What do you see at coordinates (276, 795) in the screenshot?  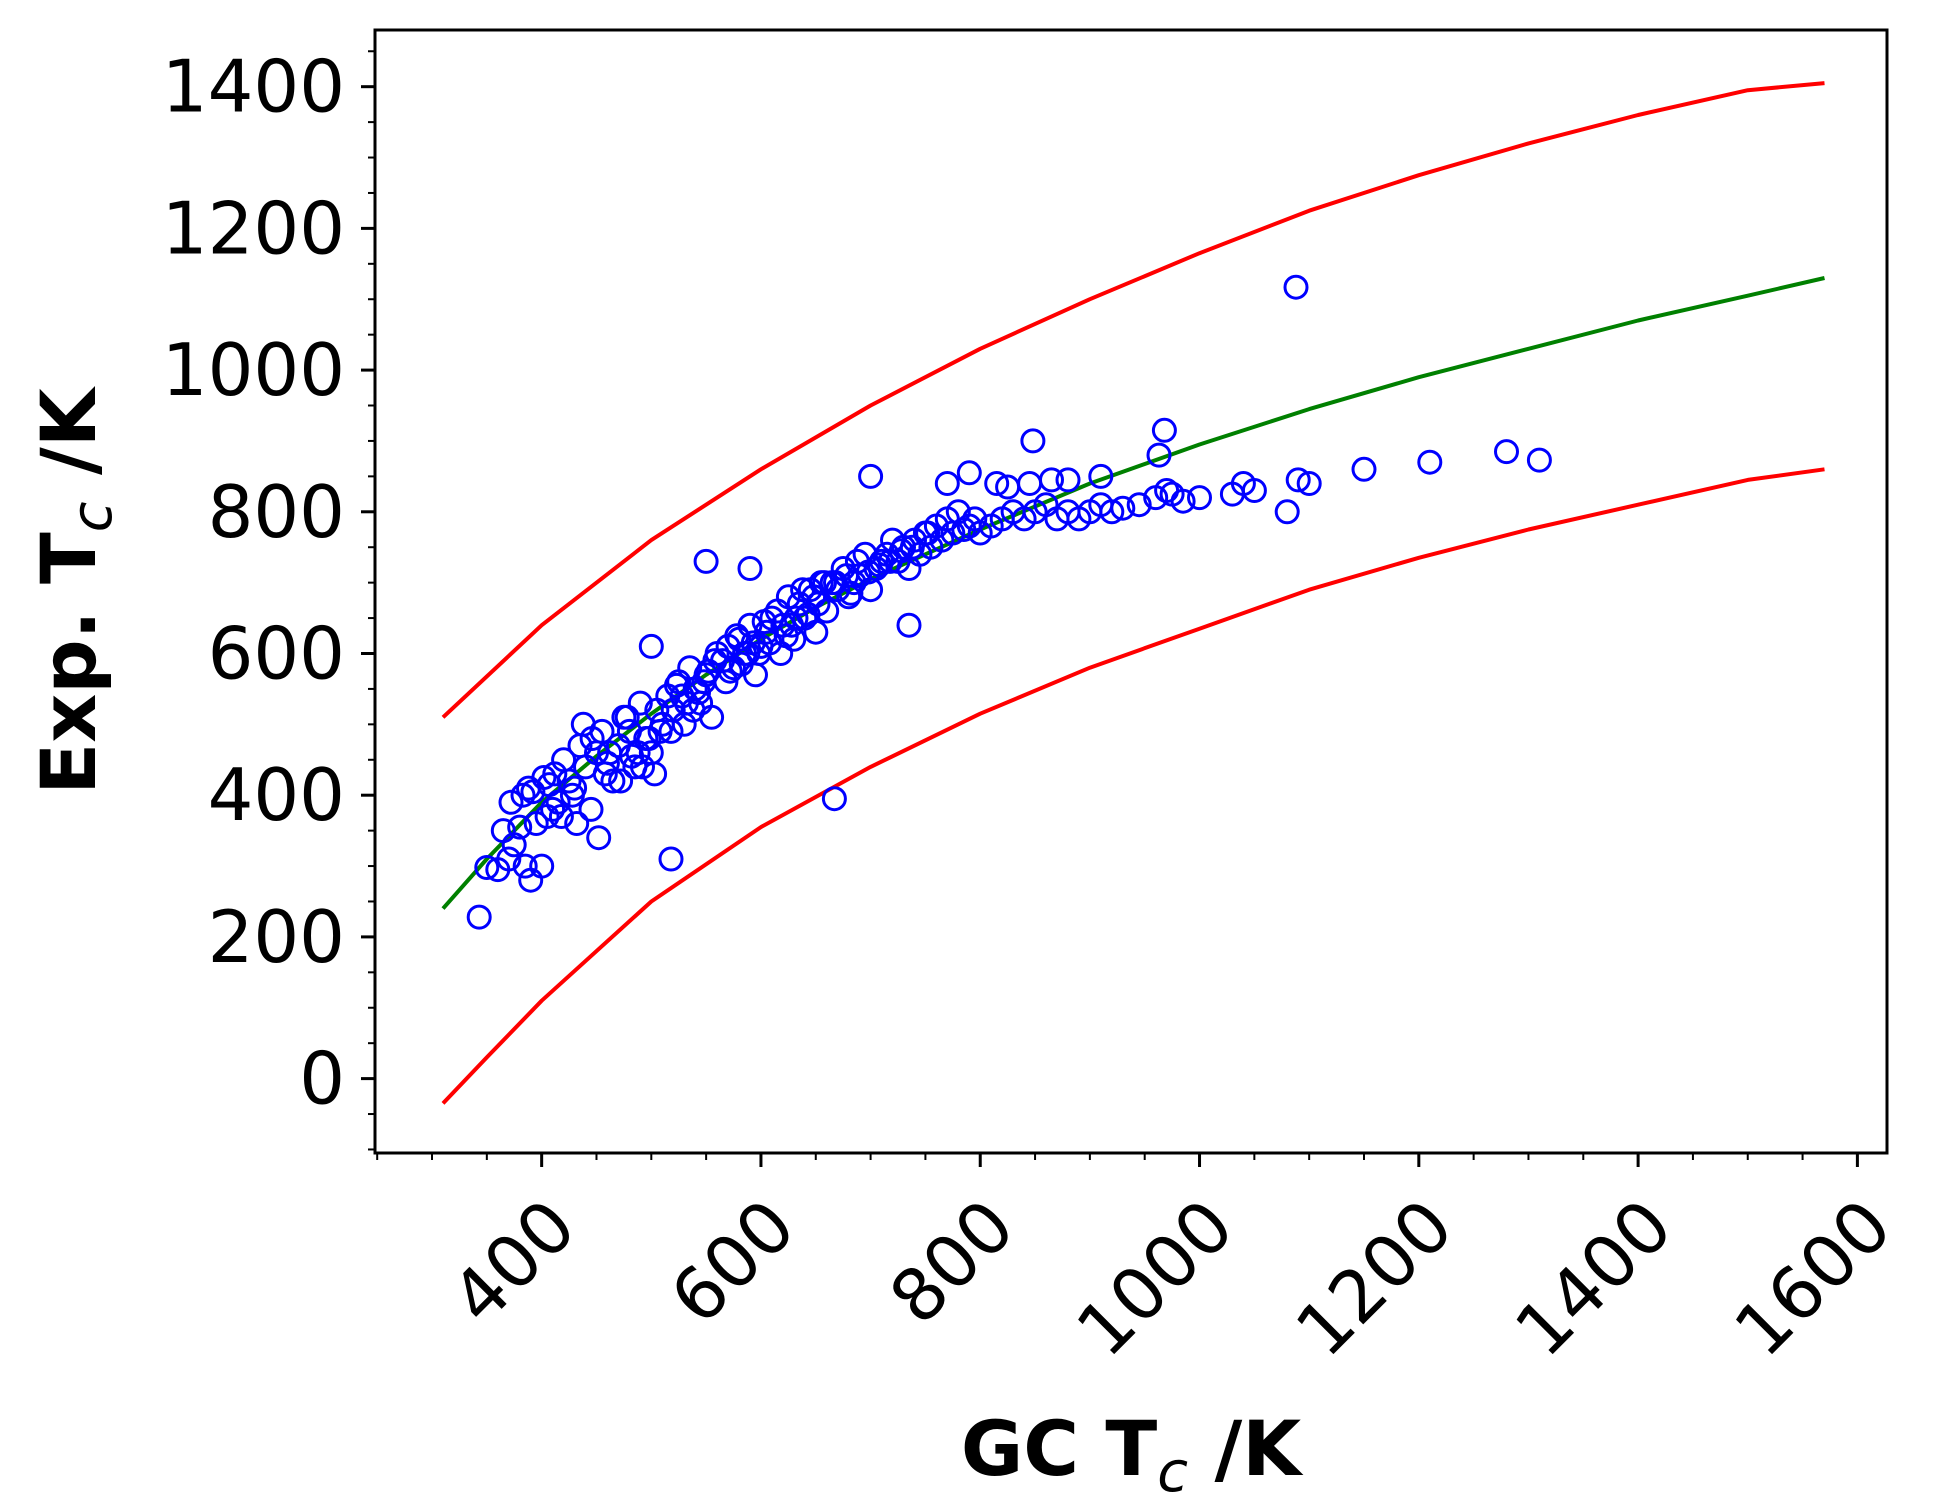 I see `y-tick-label: 400` at bounding box center [276, 795].